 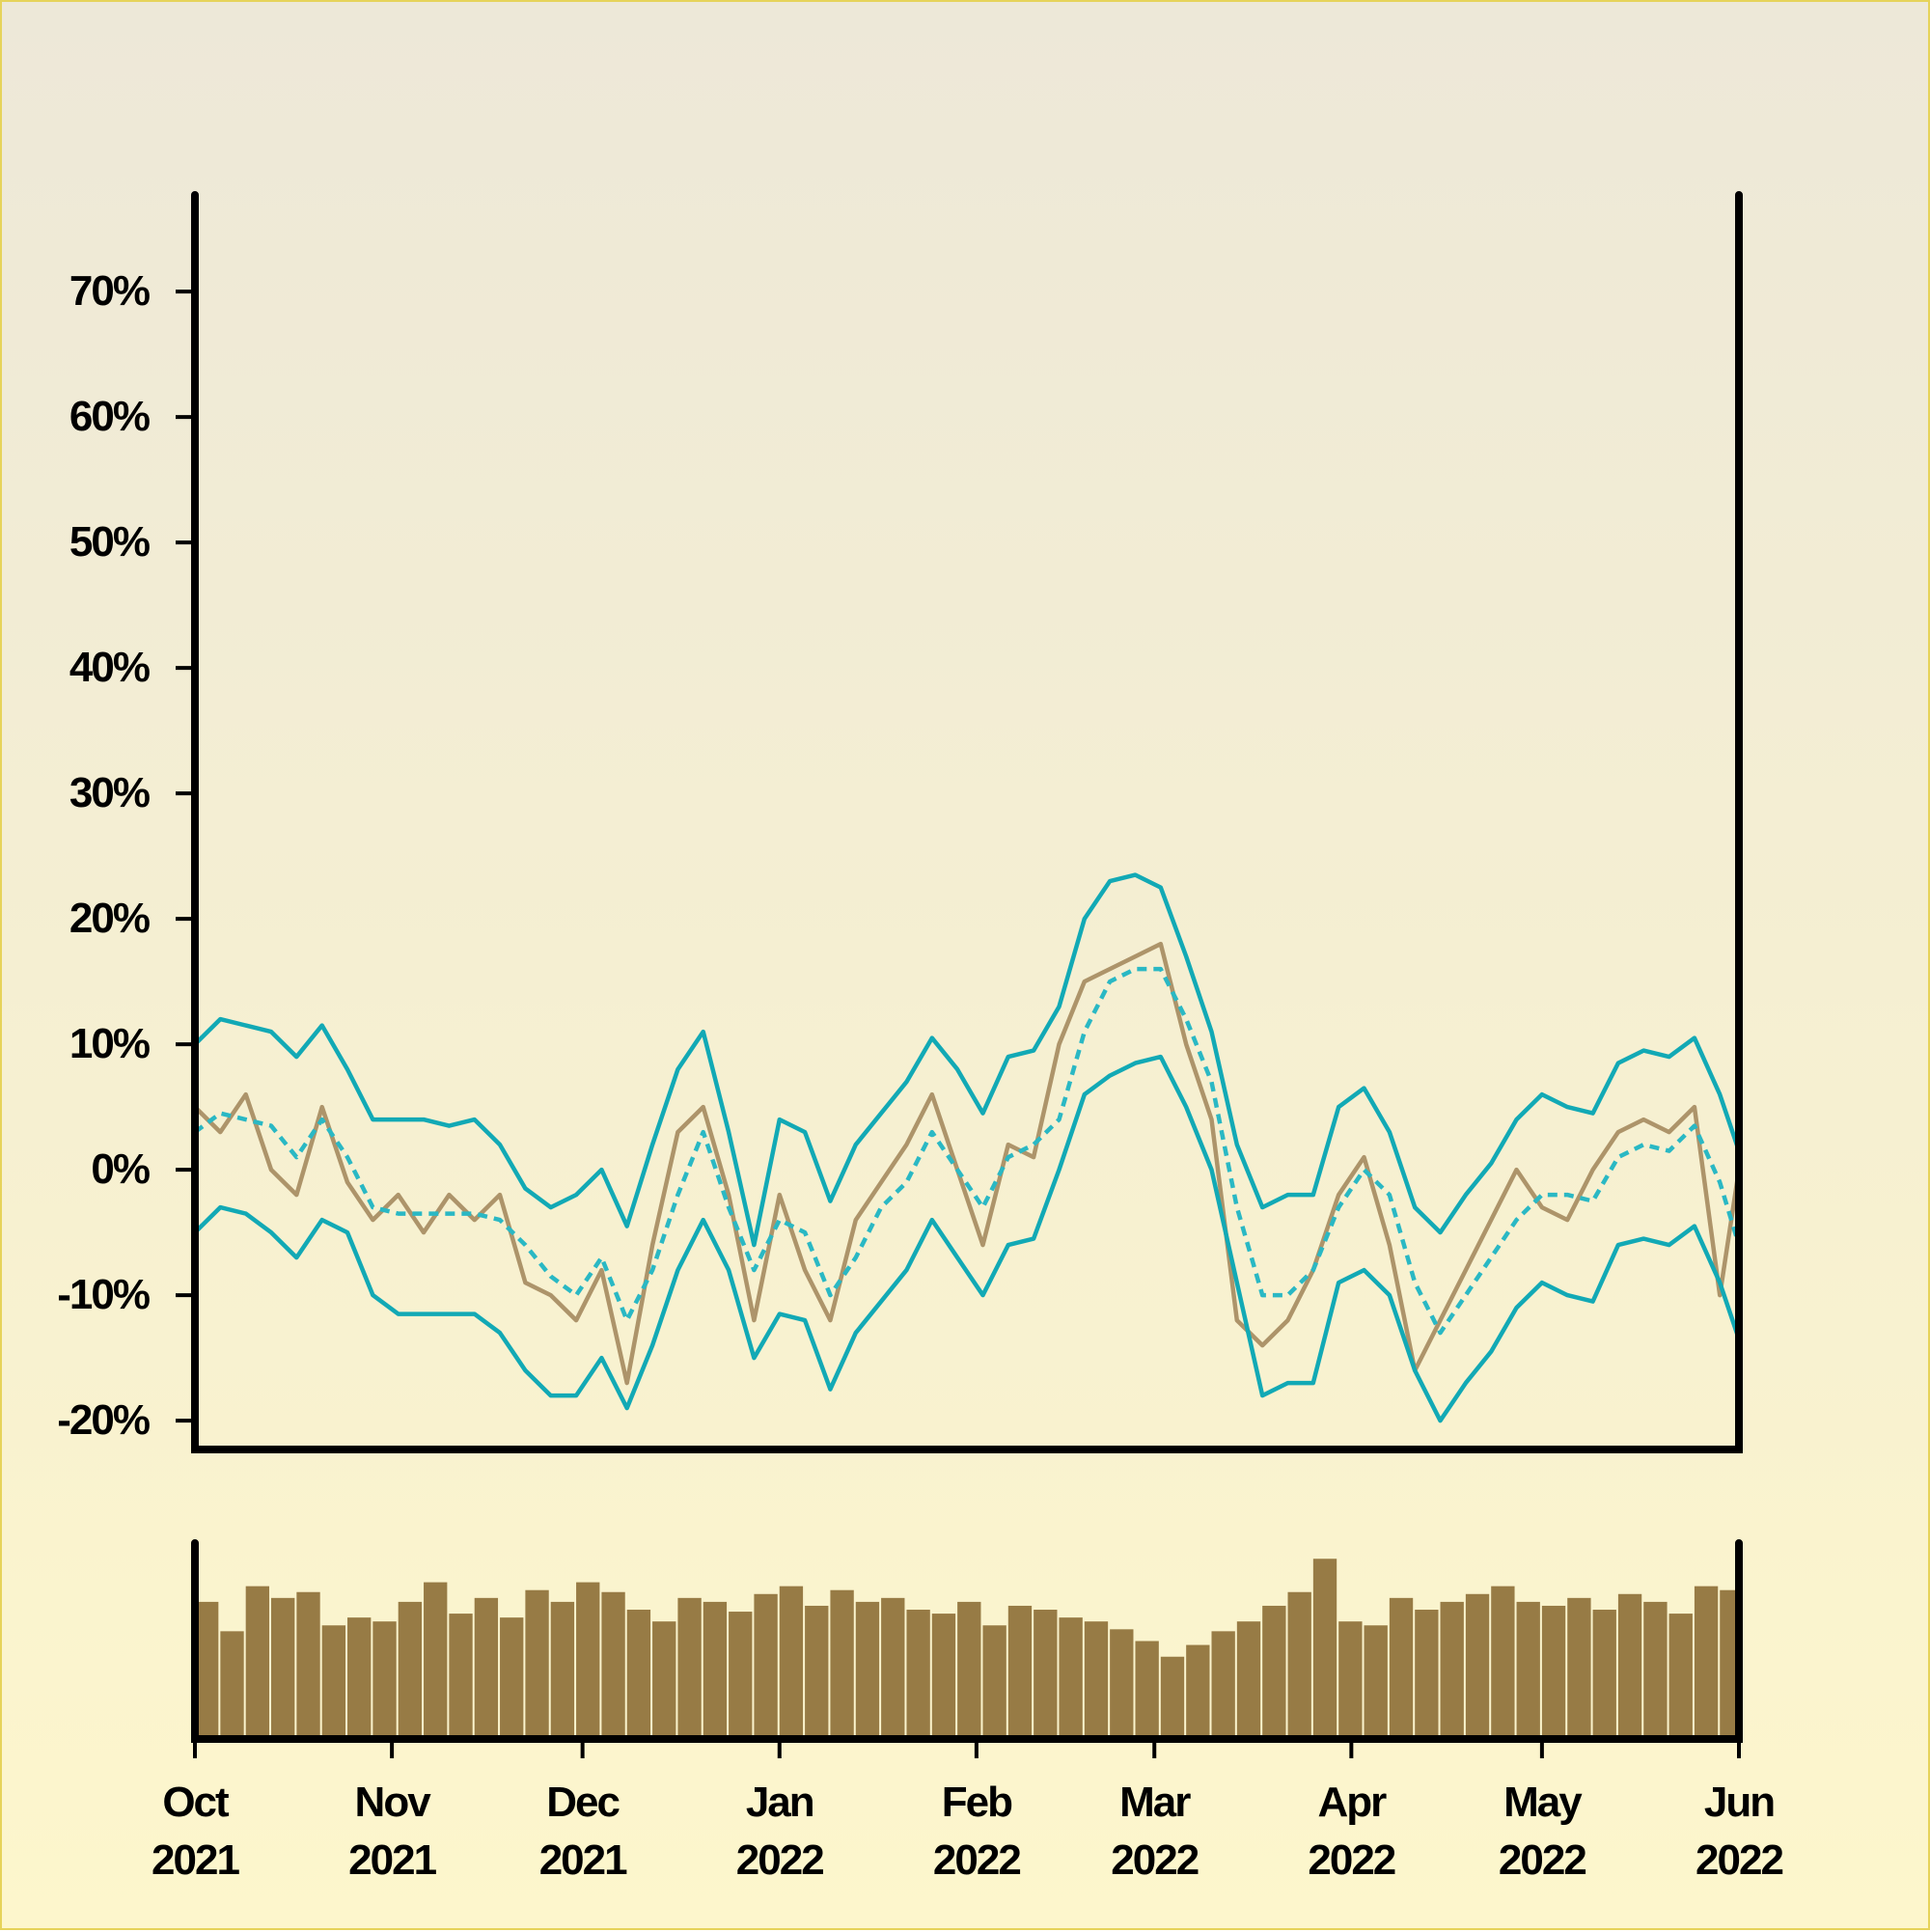 What do you see at coordinates (1352, 1831) in the screenshot?
I see `x-tick-label: Apr 2022` at bounding box center [1352, 1831].